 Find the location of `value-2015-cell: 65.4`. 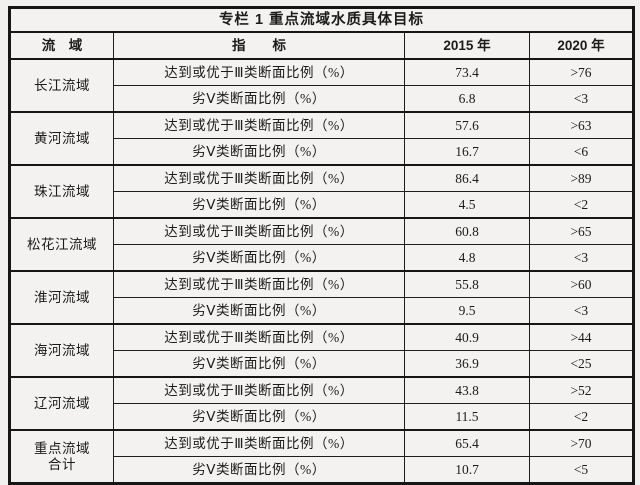

value-2015-cell: 65.4 is located at coordinates (467, 443).